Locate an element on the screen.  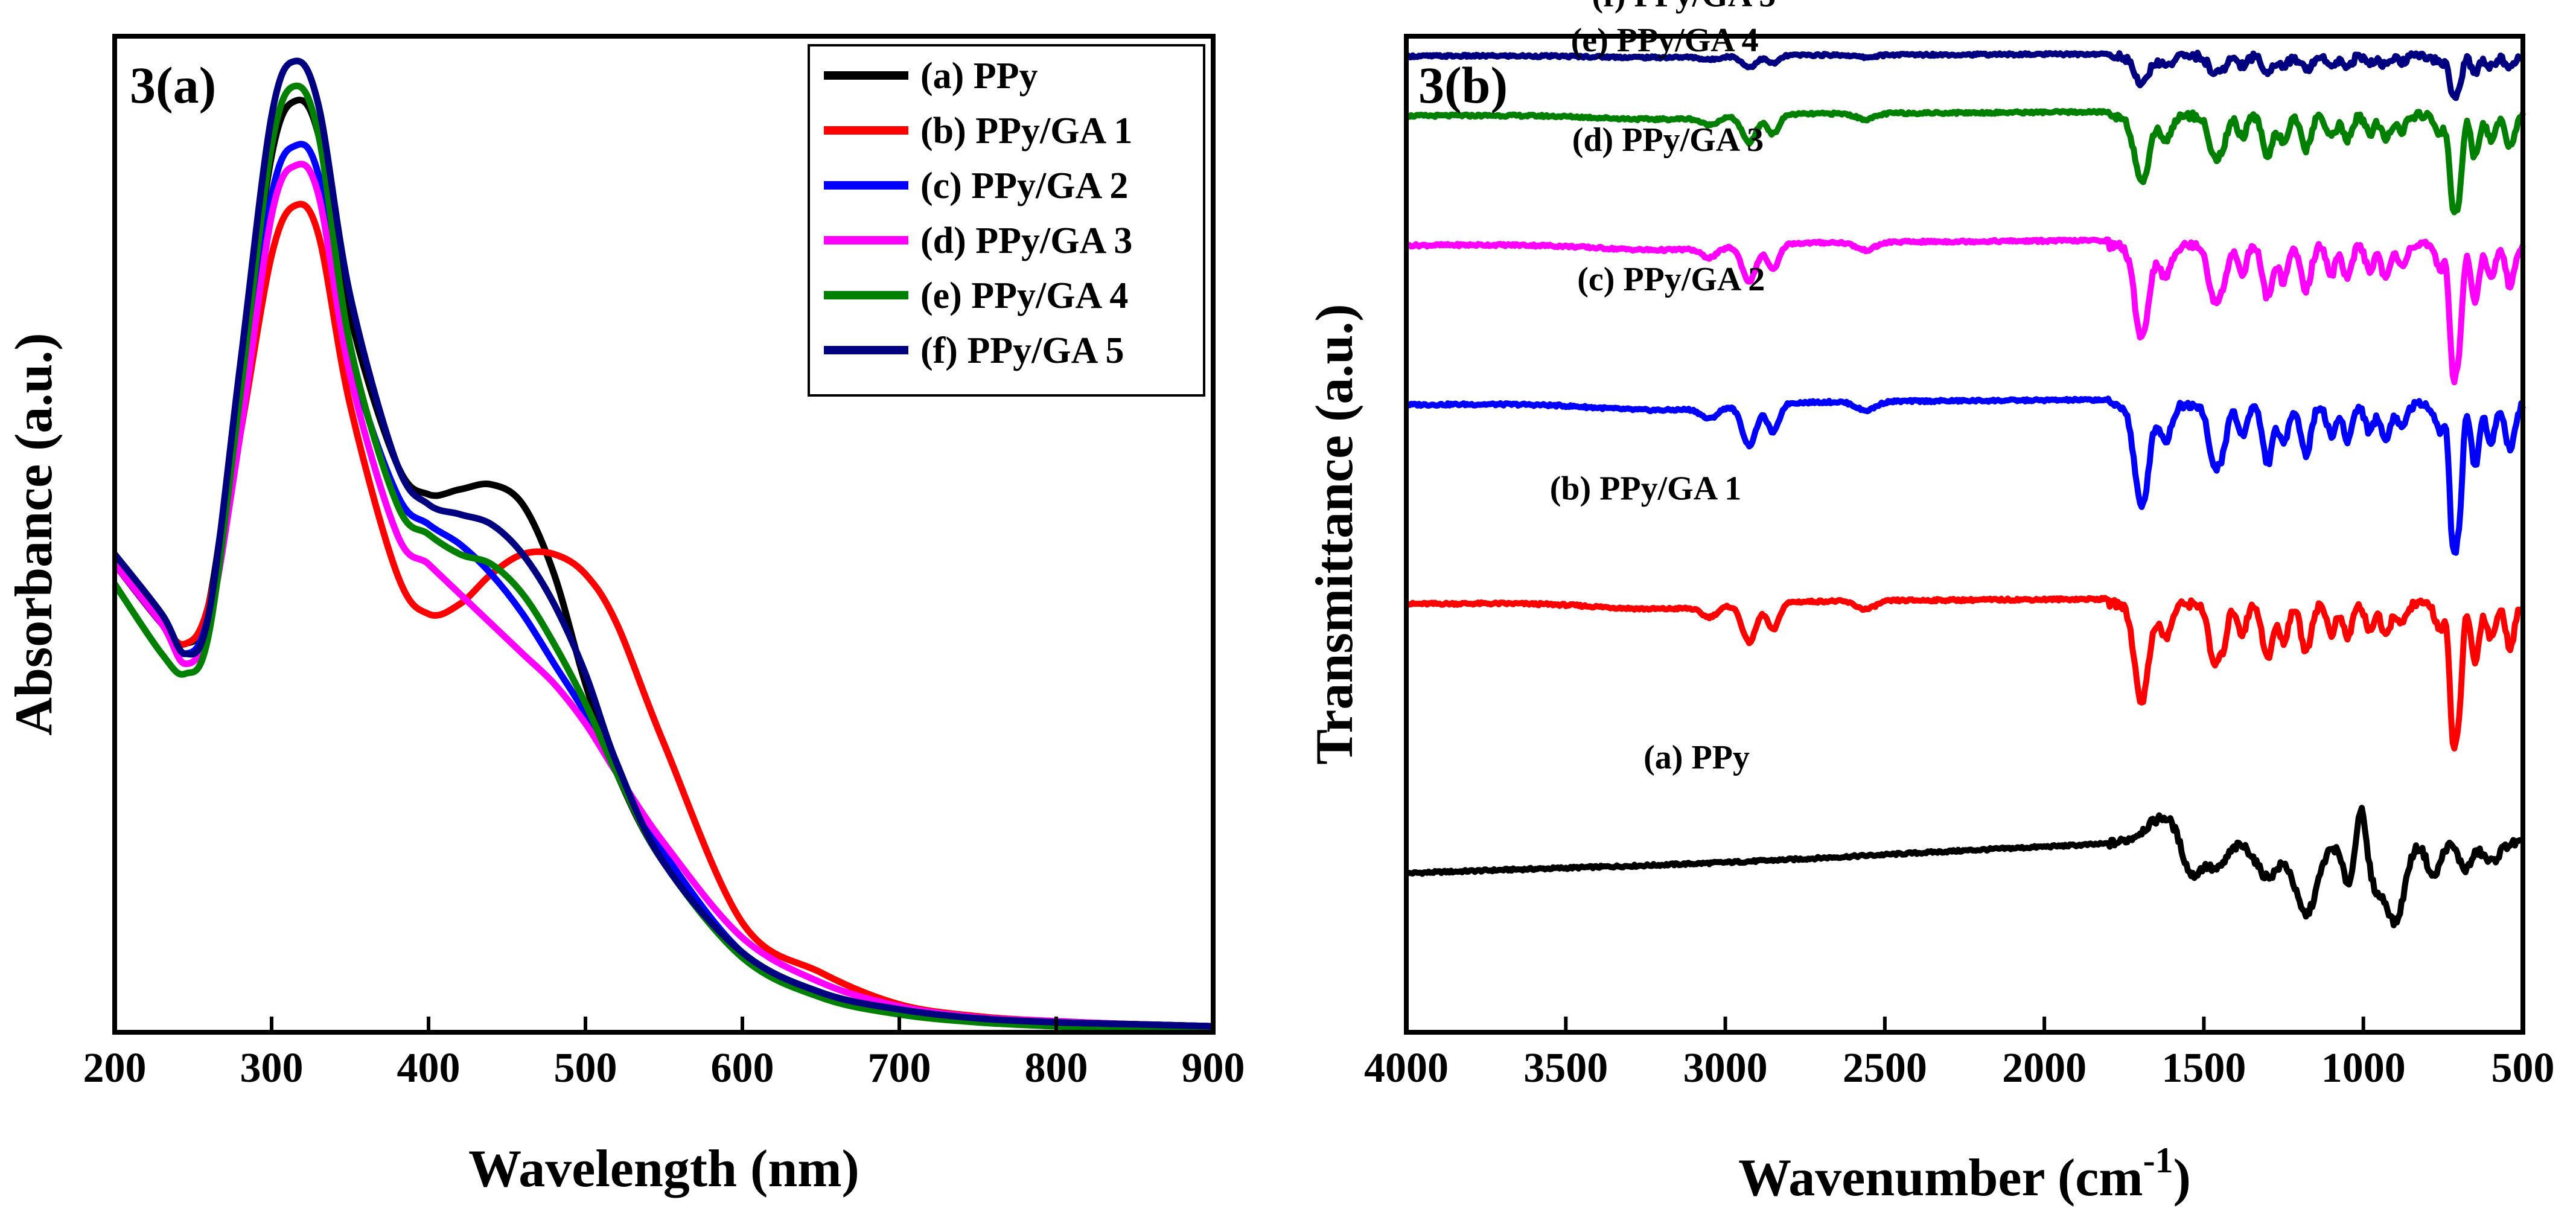
panel-a-x-title: Wavelength (nm) is located at coordinates (663, 1169).